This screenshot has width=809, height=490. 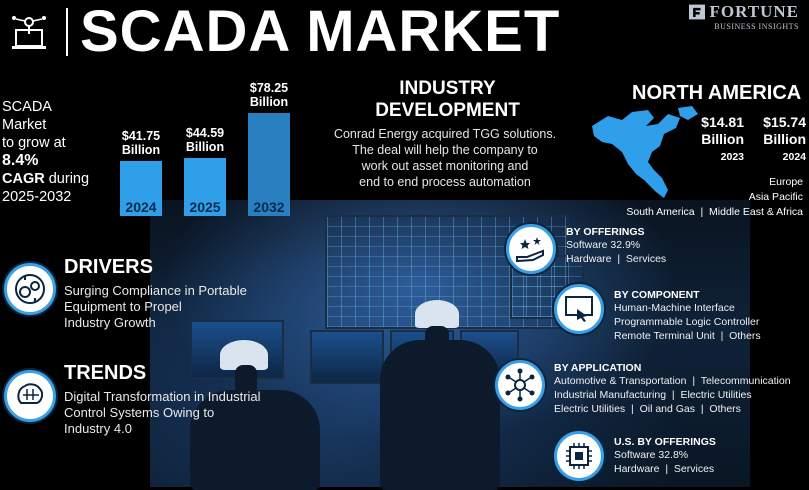 What do you see at coordinates (24, 125) in the screenshot?
I see `growth-line2: Market` at bounding box center [24, 125].